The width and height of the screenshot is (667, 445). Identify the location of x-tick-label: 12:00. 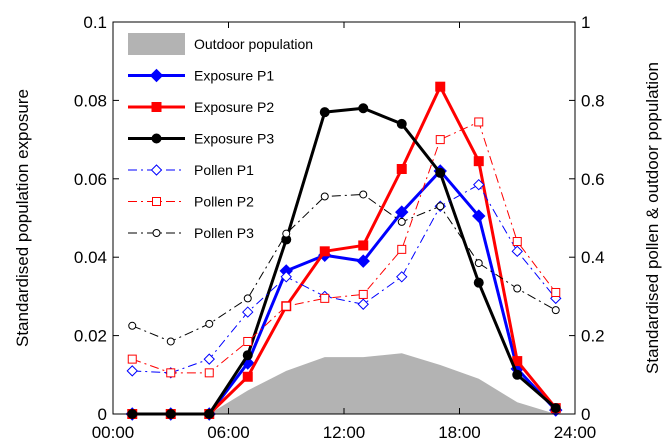
(344, 432).